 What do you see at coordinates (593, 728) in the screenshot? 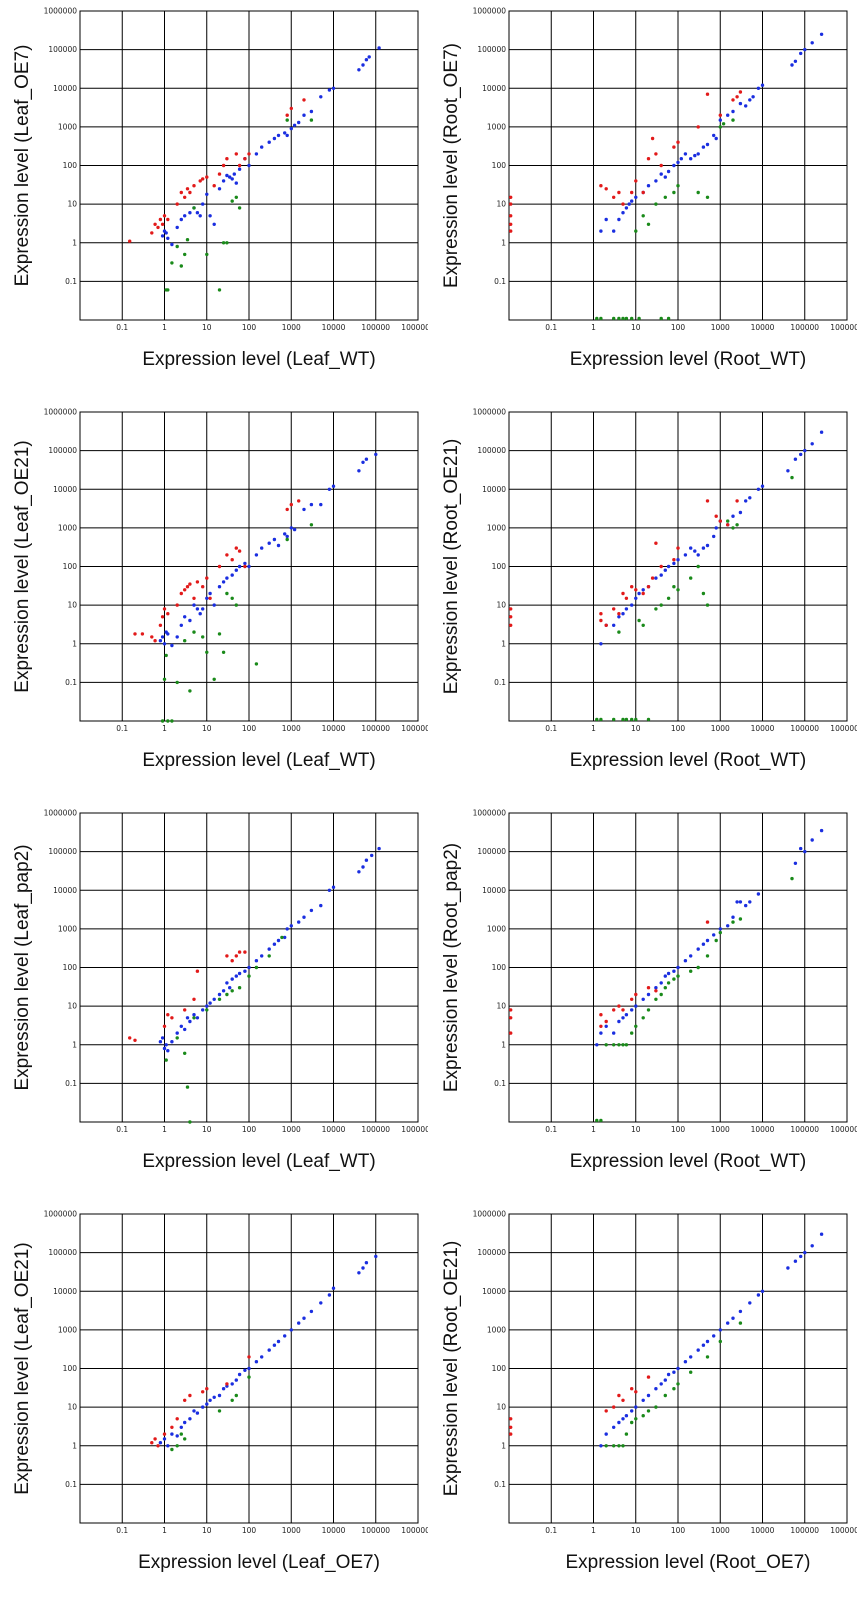
I see `x-tick-label: 1` at bounding box center [593, 728].